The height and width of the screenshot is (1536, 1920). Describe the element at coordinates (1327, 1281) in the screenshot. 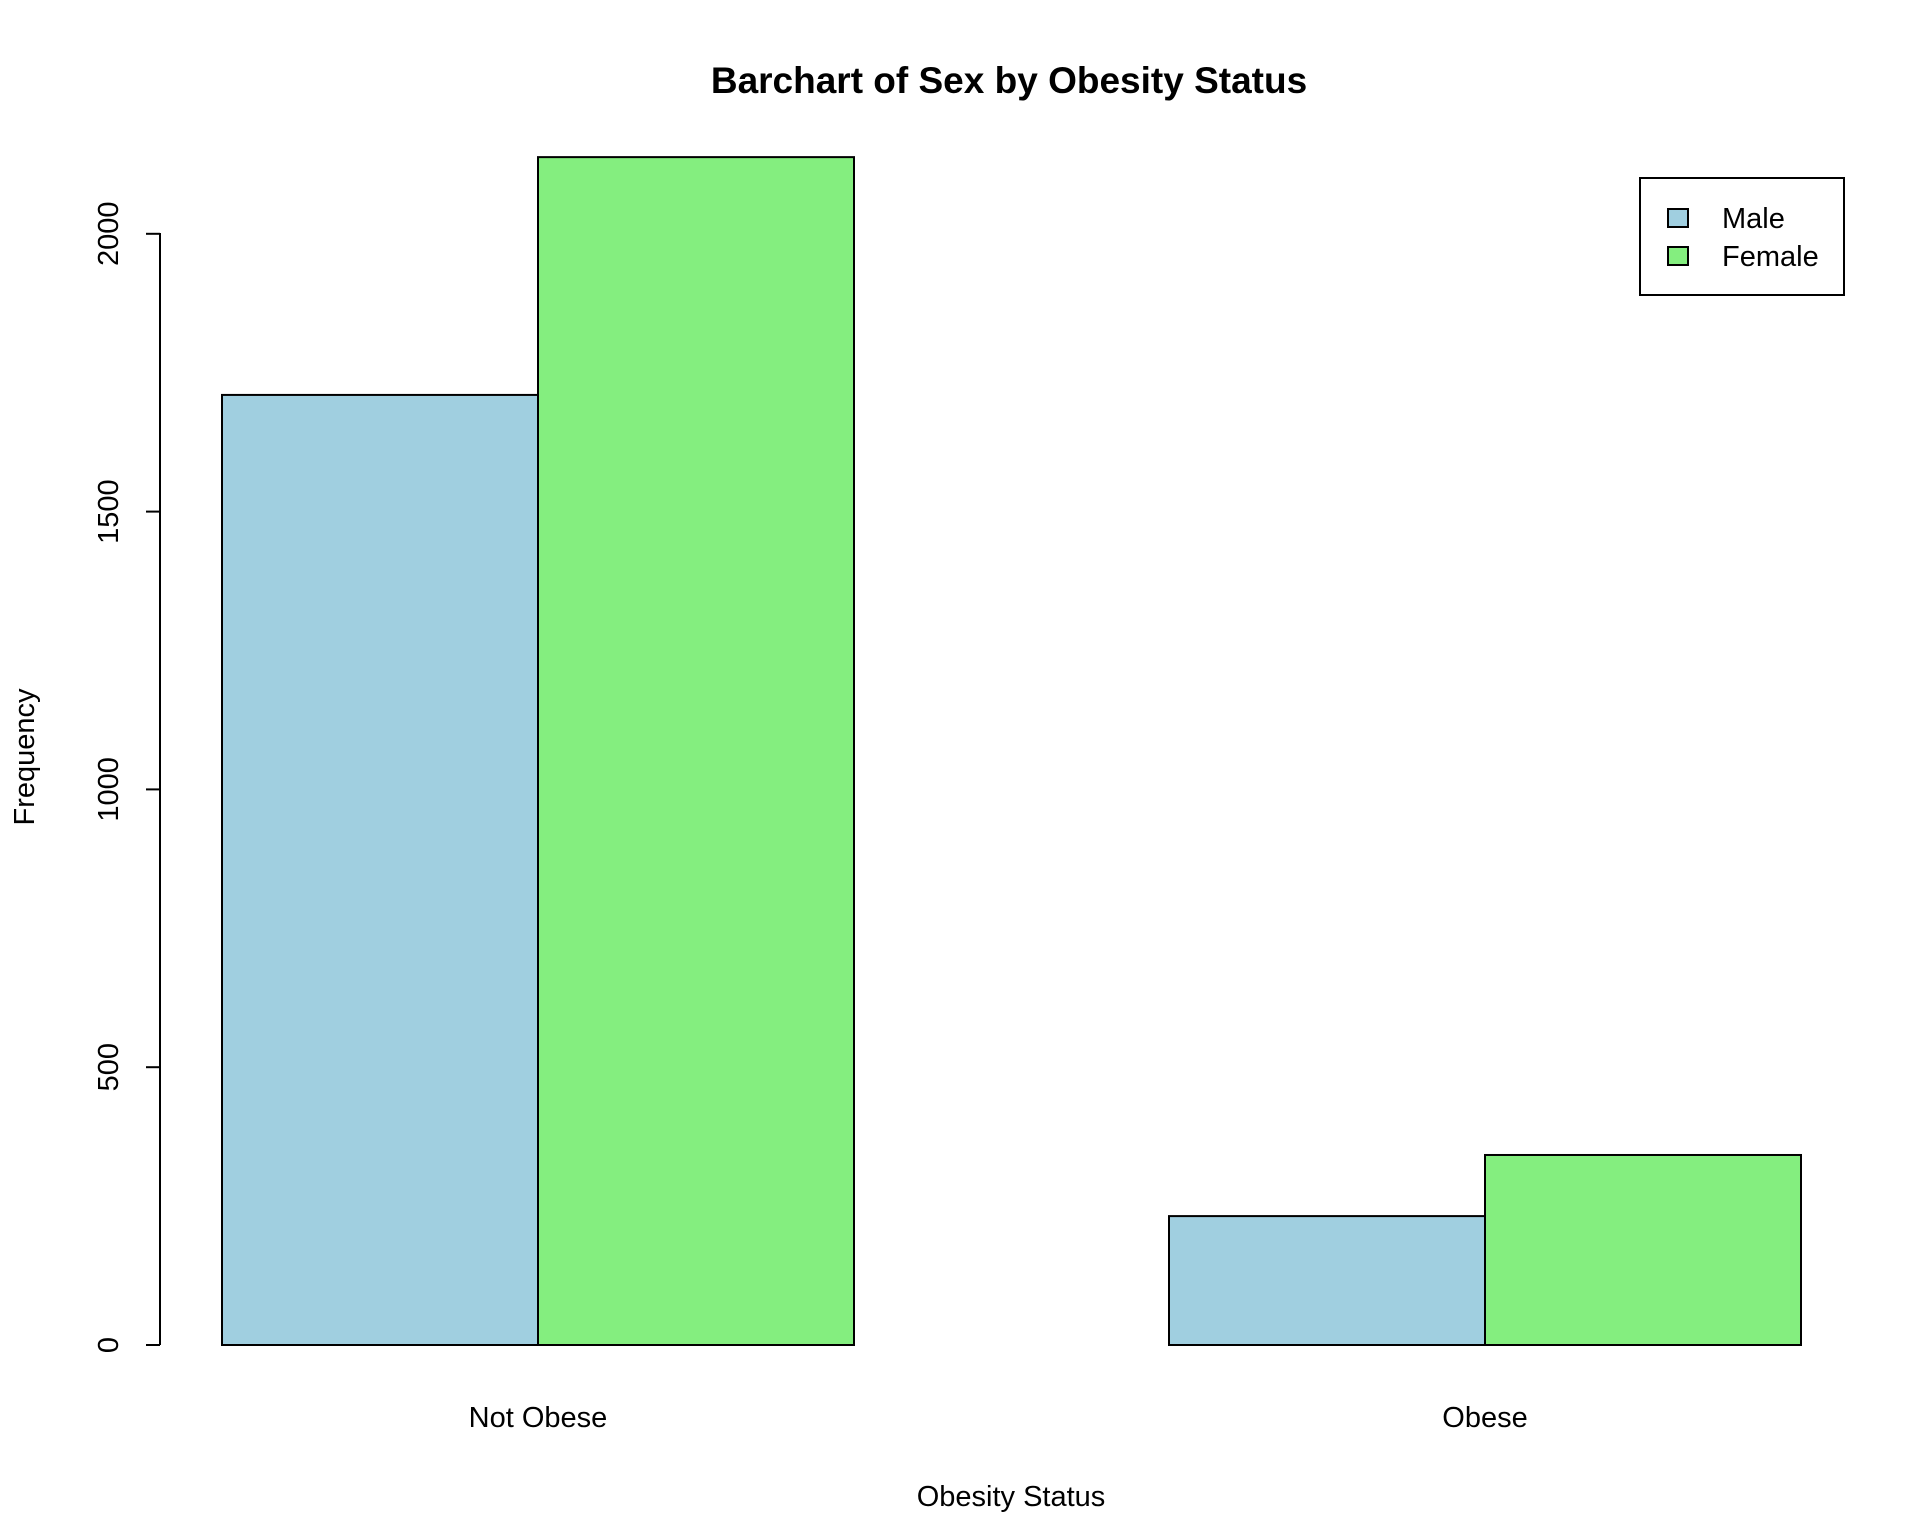

I see `bar-male-obese` at that location.